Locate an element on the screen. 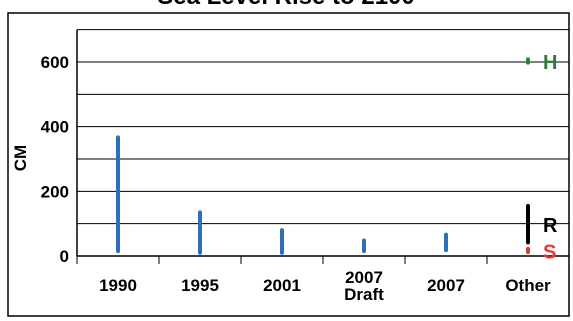 The width and height of the screenshot is (573, 321). range-label: R is located at coordinates (550, 226).